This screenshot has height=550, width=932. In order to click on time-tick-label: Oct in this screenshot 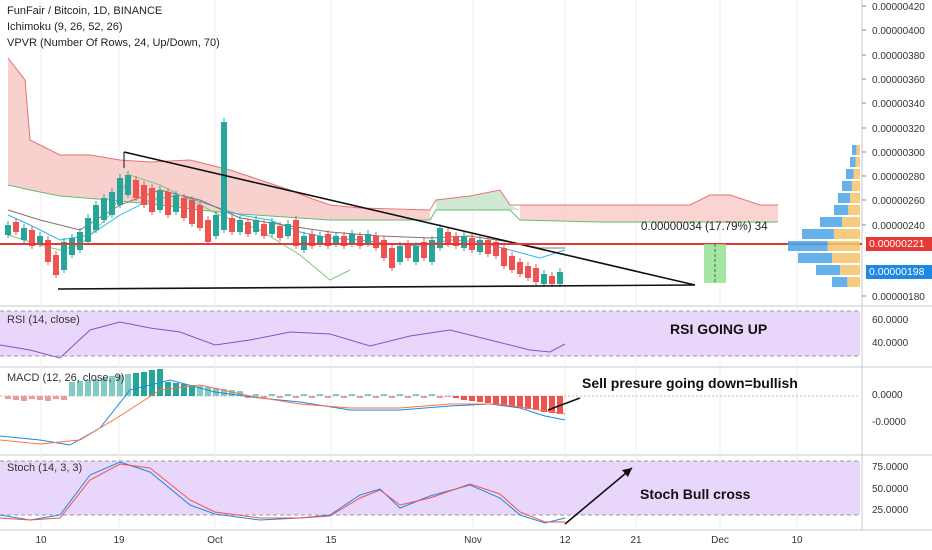, I will do `click(215, 540)`.